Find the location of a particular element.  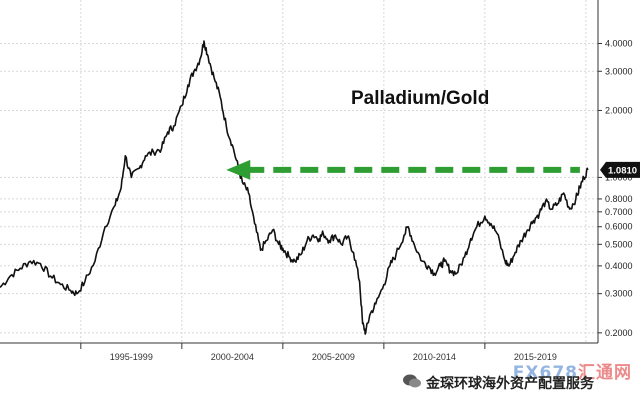

y-tick-label: 2.0000 is located at coordinates (619, 110).